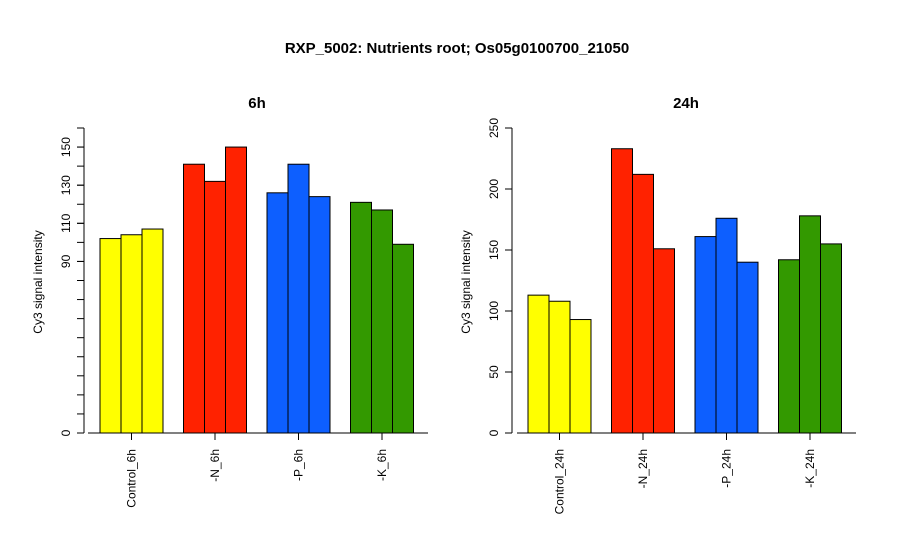  I want to click on y-axis-label-24h: Cy3 signal intensity, so click(466, 281).